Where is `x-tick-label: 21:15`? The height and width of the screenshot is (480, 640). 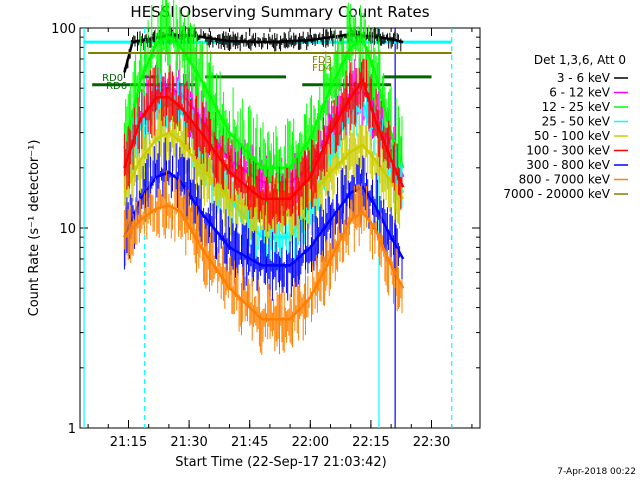 x-tick-label: 21:15 is located at coordinates (128, 442).